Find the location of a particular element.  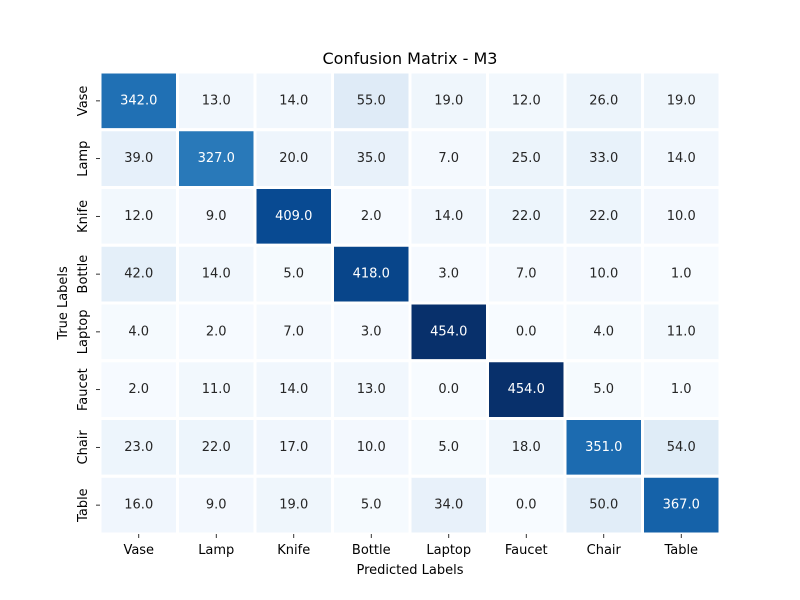

y-axis-label: True Labels is located at coordinates (63, 303).